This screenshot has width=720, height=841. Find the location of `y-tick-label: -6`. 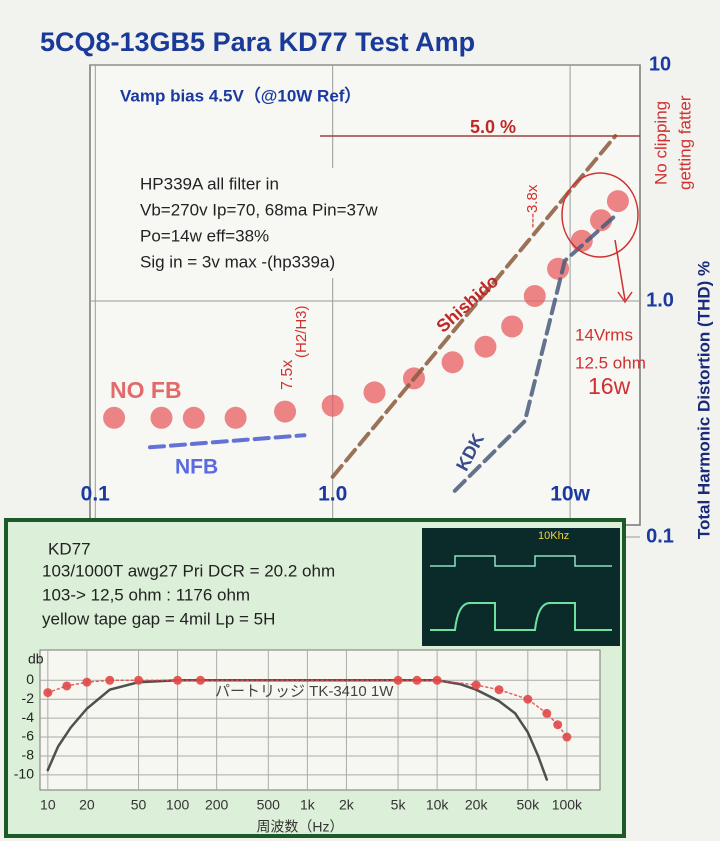

y-tick-label: -6 is located at coordinates (28, 736).